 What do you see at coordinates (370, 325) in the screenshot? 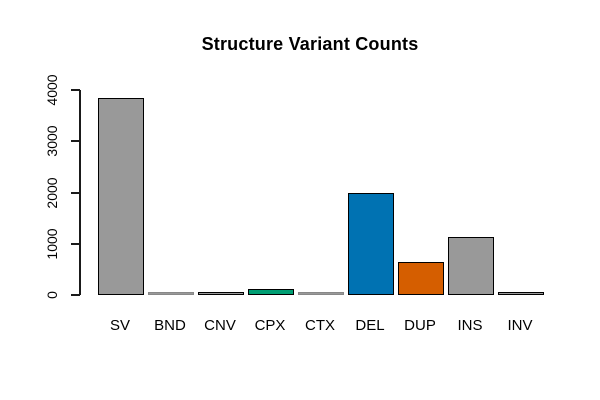
I see `x-label-del: DEL` at bounding box center [370, 325].